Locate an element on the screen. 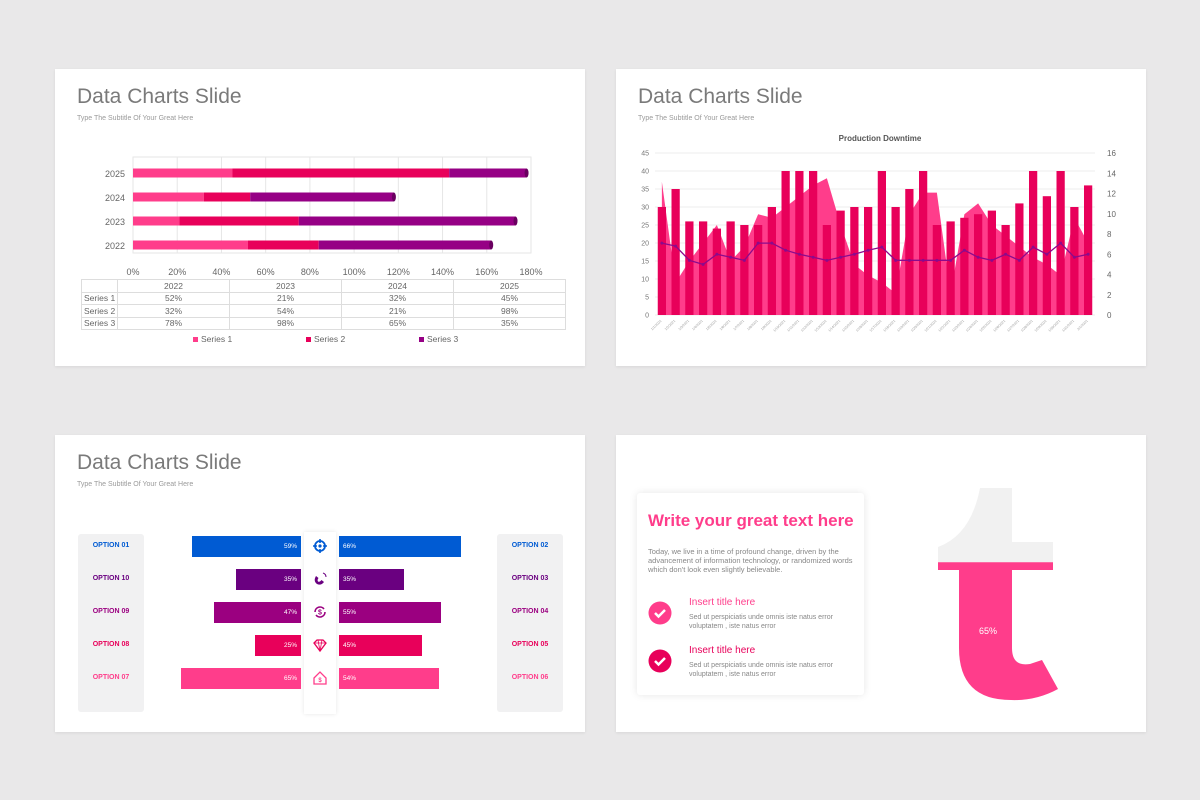 The image size is (1200, 800). x-tick-label: 140% is located at coordinates (442, 272).